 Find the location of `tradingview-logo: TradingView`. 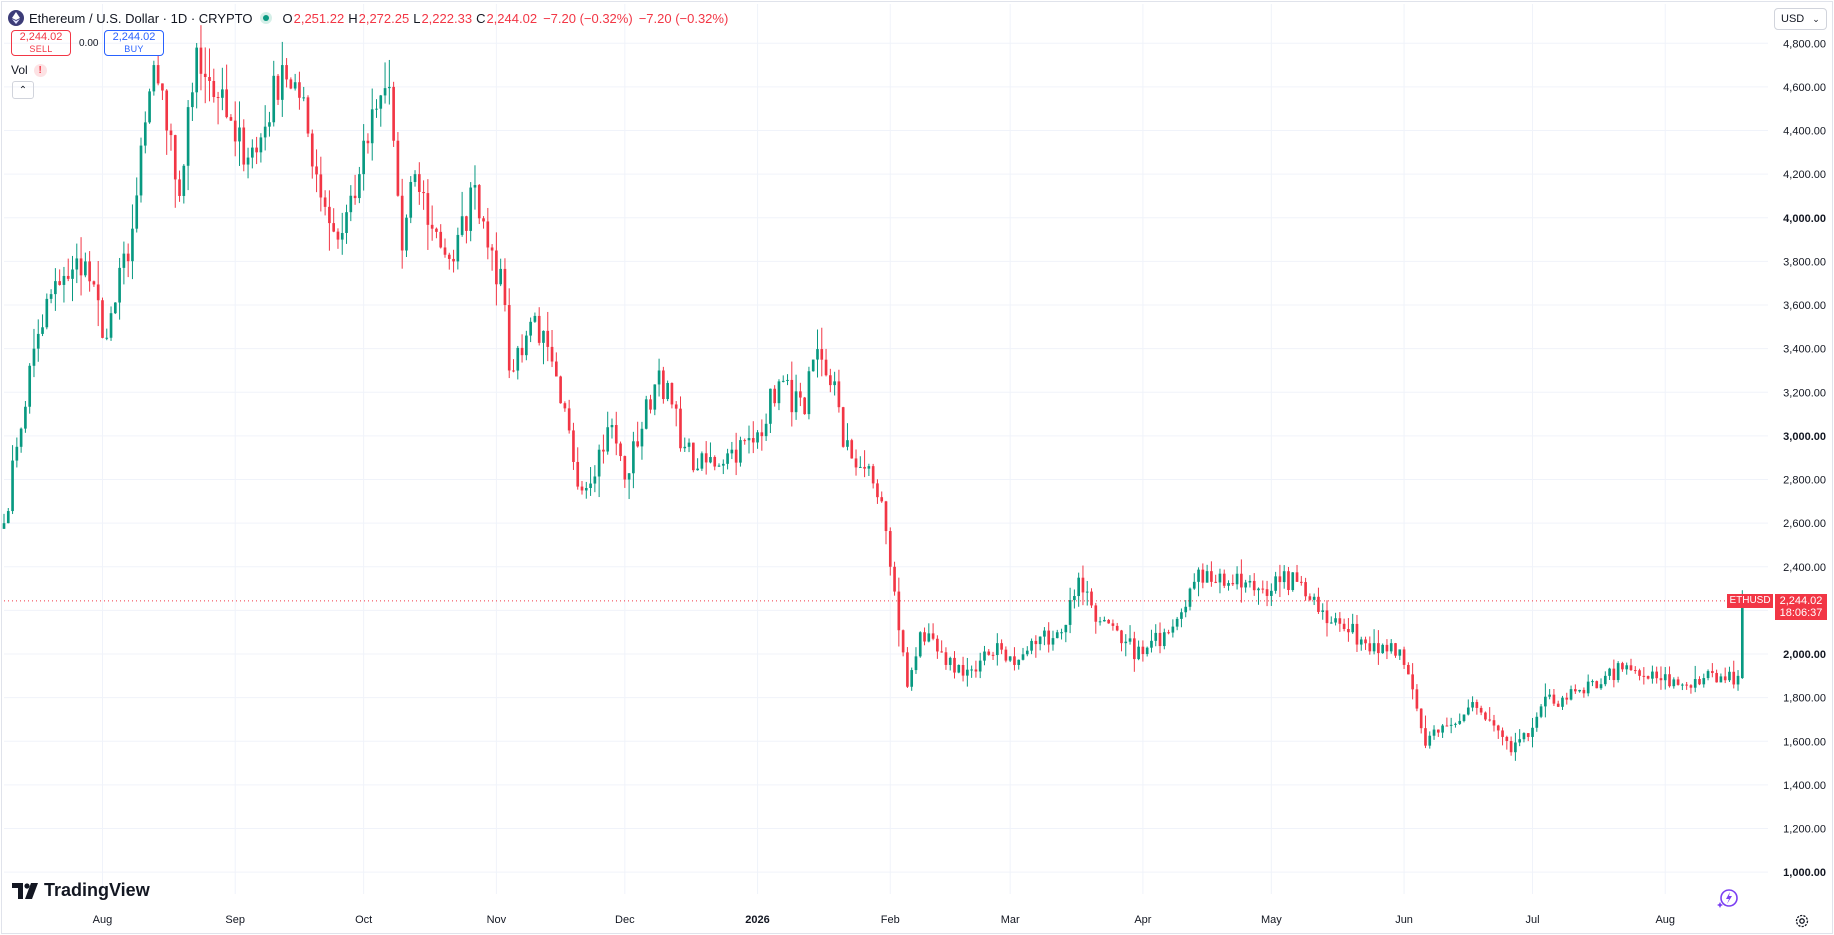

tradingview-logo: TradingView is located at coordinates (81, 890).